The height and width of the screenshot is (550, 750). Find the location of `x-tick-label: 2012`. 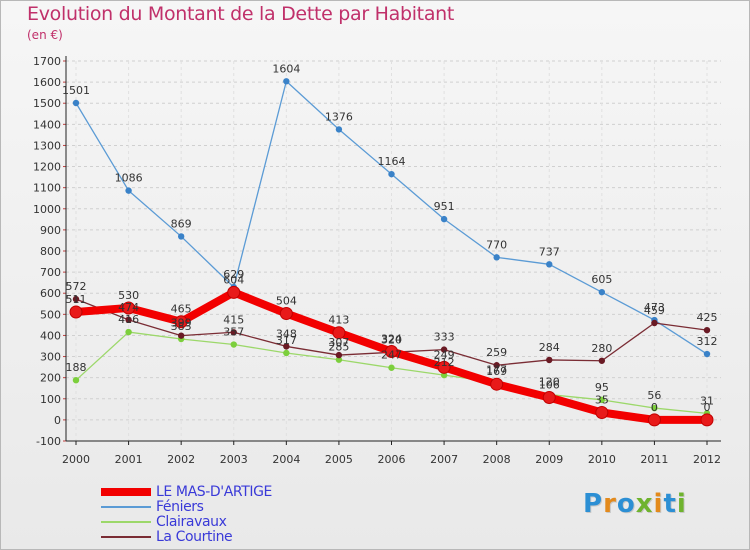

x-tick-label: 2012 is located at coordinates (707, 459).